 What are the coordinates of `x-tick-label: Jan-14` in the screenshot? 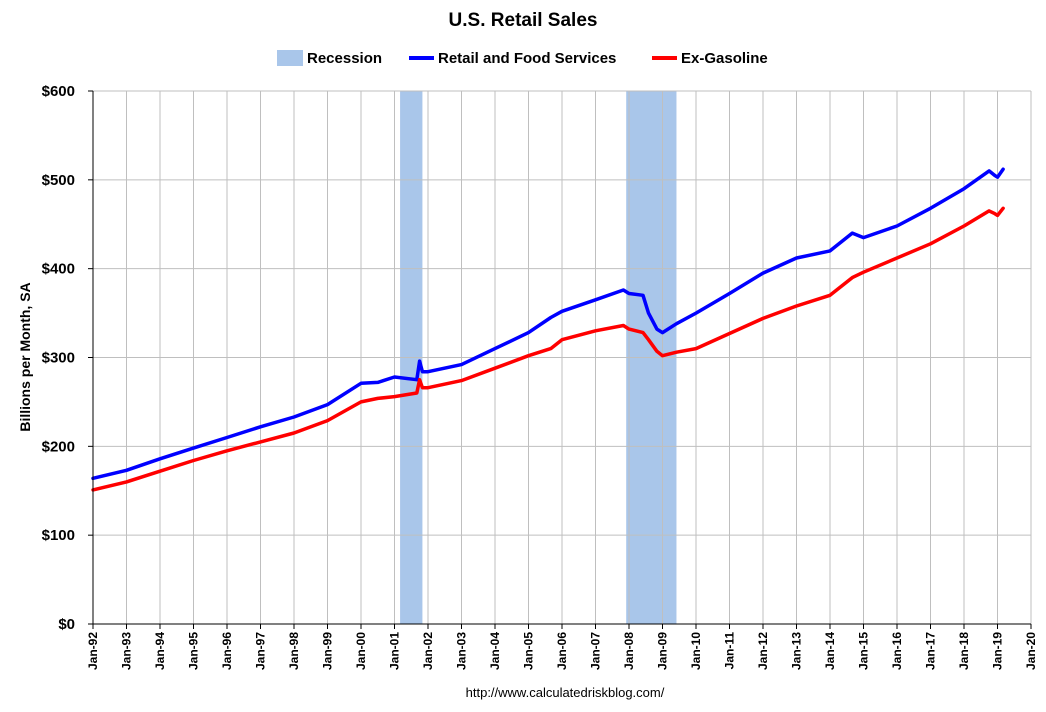 It's located at (830, 651).